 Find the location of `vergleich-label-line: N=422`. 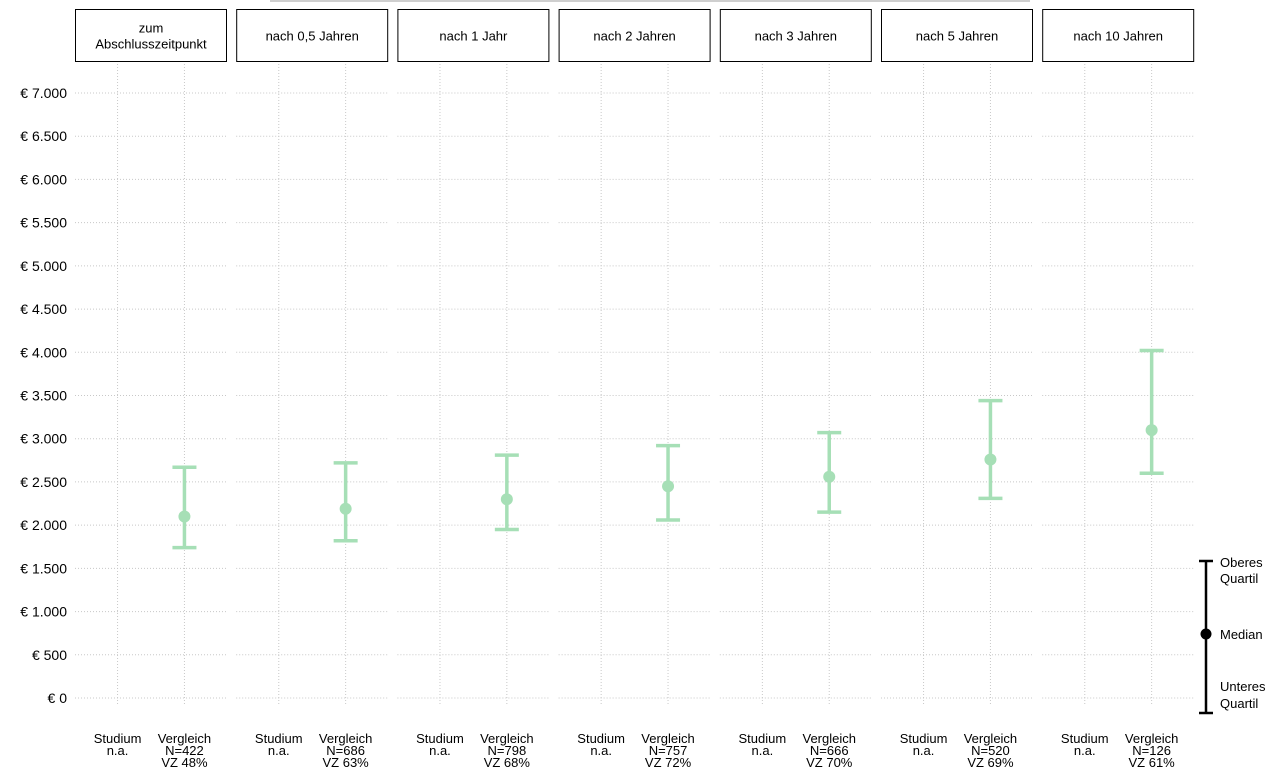

vergleich-label-line: N=422 is located at coordinates (184, 750).